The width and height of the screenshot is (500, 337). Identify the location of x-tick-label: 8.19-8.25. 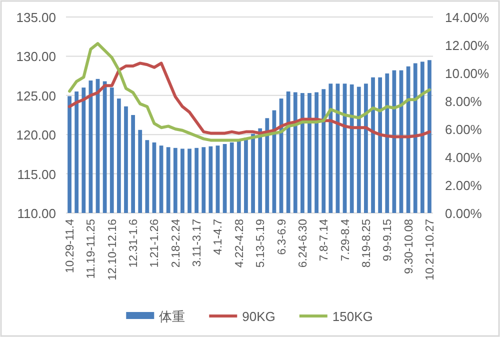
(366, 243).